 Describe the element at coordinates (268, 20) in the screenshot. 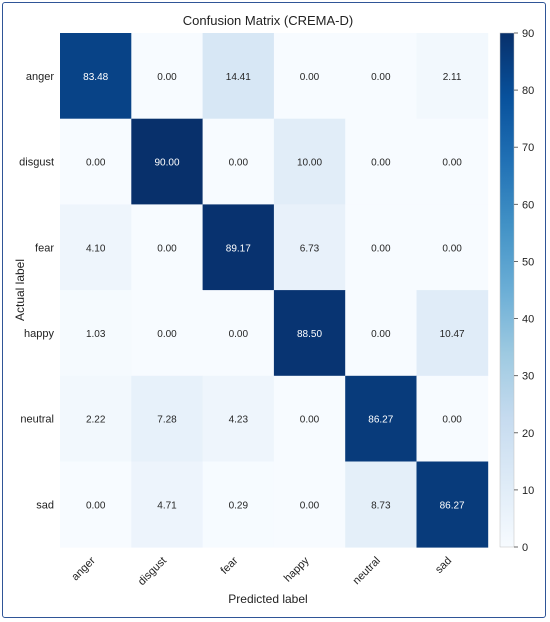

I see `chart-title: Confusion Matrix (CREMA-D)` at that location.